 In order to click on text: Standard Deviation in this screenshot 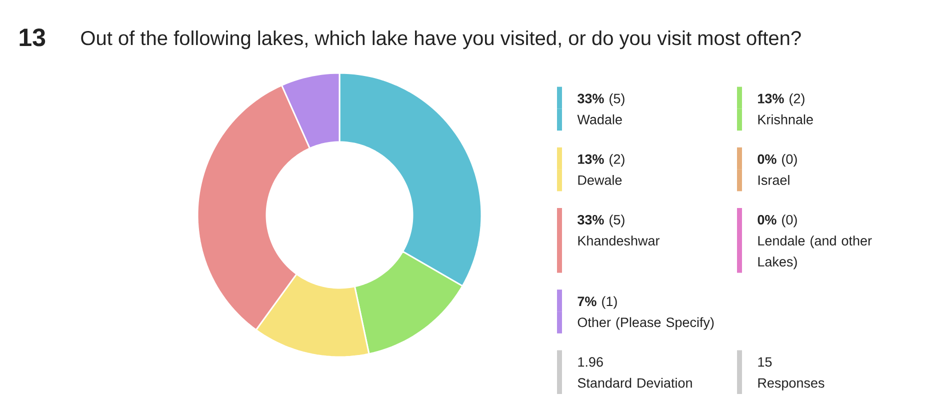, I will do `click(635, 383)`.